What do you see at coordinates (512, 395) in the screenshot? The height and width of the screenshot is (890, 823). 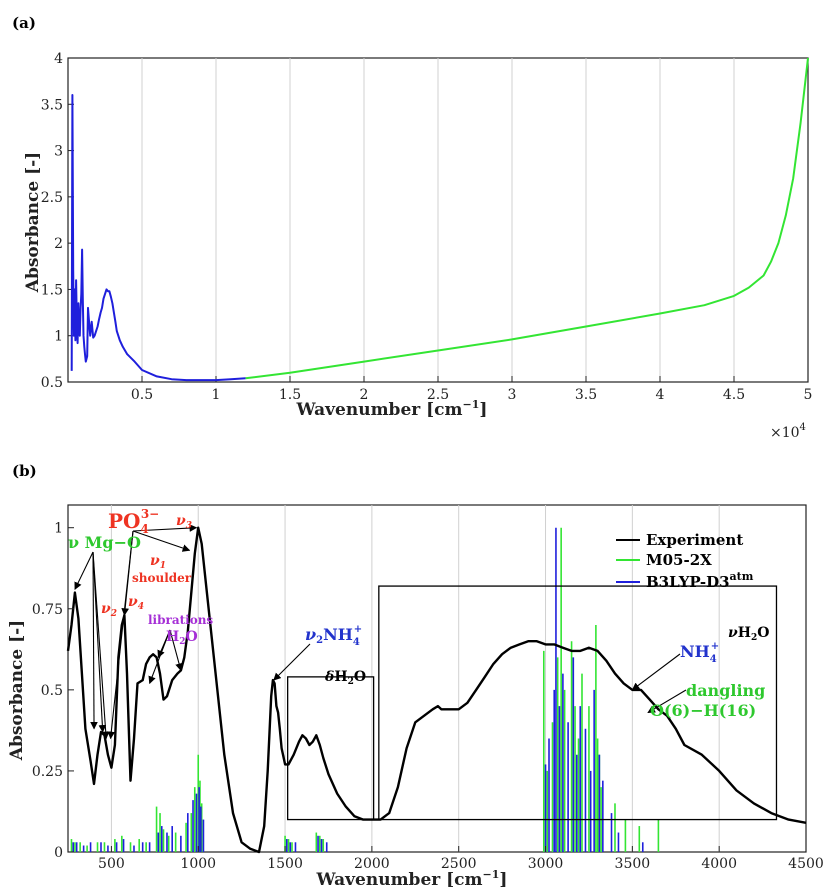 I see `panel-a-x-tick-label: 3` at bounding box center [512, 395].